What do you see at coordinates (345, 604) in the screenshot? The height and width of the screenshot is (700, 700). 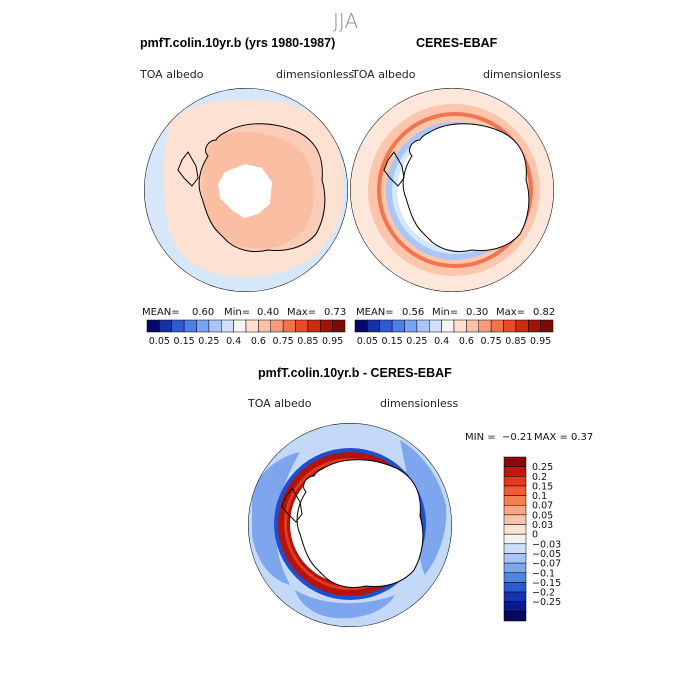 I see `panel-3-patch-south` at bounding box center [345, 604].